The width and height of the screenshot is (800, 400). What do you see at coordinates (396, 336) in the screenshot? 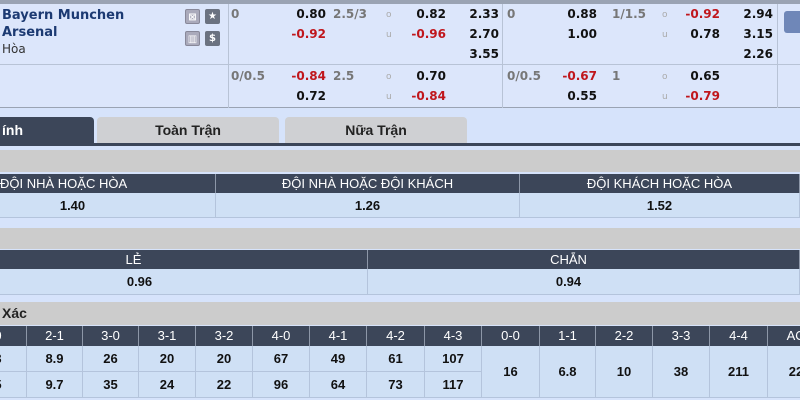
I see `score-header: 4-2` at bounding box center [396, 336].